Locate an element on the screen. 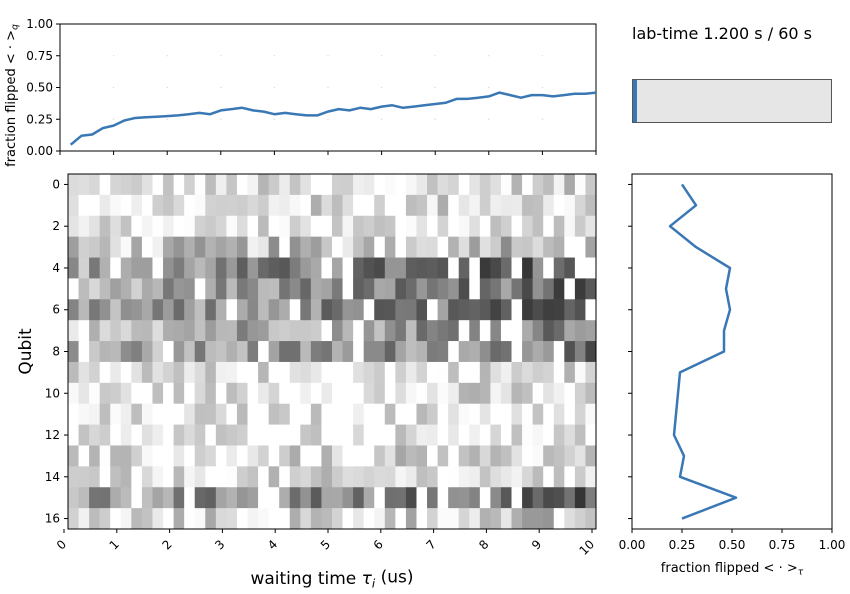 The width and height of the screenshot is (850, 594). right-series-line is located at coordinates (703, 351).